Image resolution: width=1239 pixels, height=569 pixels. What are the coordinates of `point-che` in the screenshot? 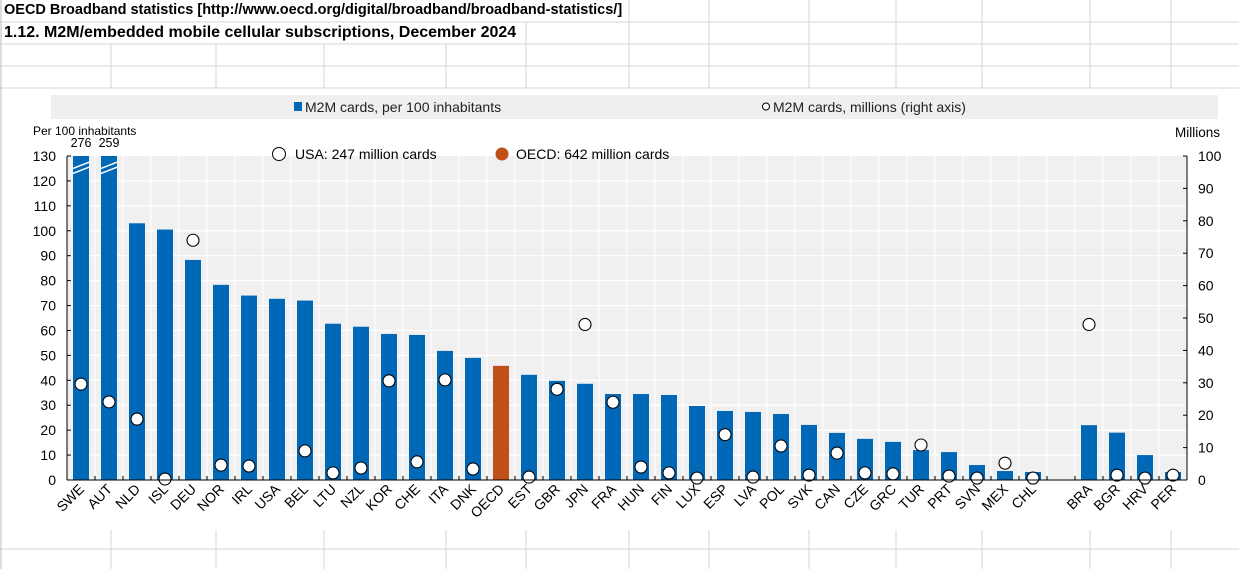 It's located at (417, 462).